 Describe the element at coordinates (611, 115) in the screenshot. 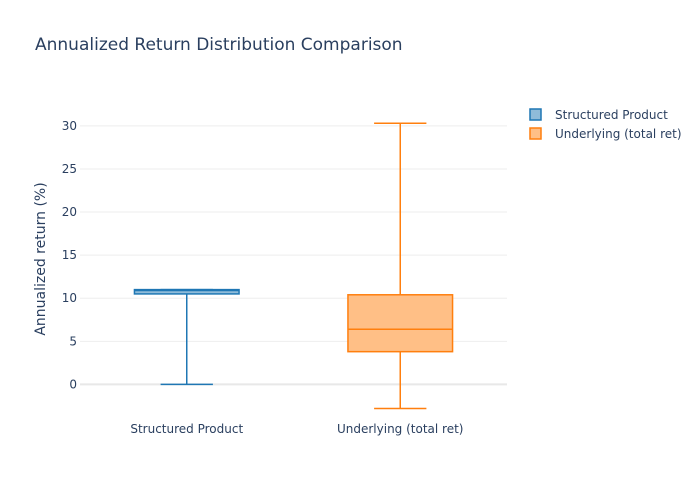

I see `legend-label: Structured Product` at that location.